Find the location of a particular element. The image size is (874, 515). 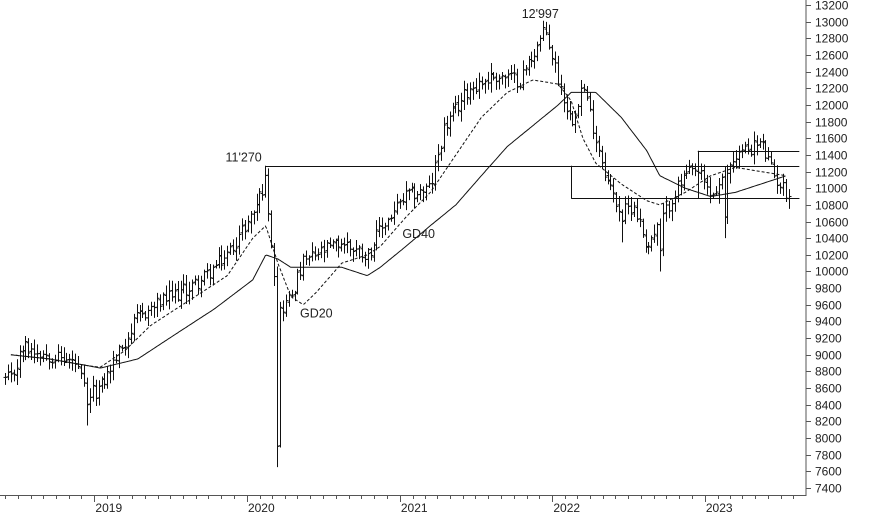

y-tick-label: 11800 is located at coordinates (831, 123).